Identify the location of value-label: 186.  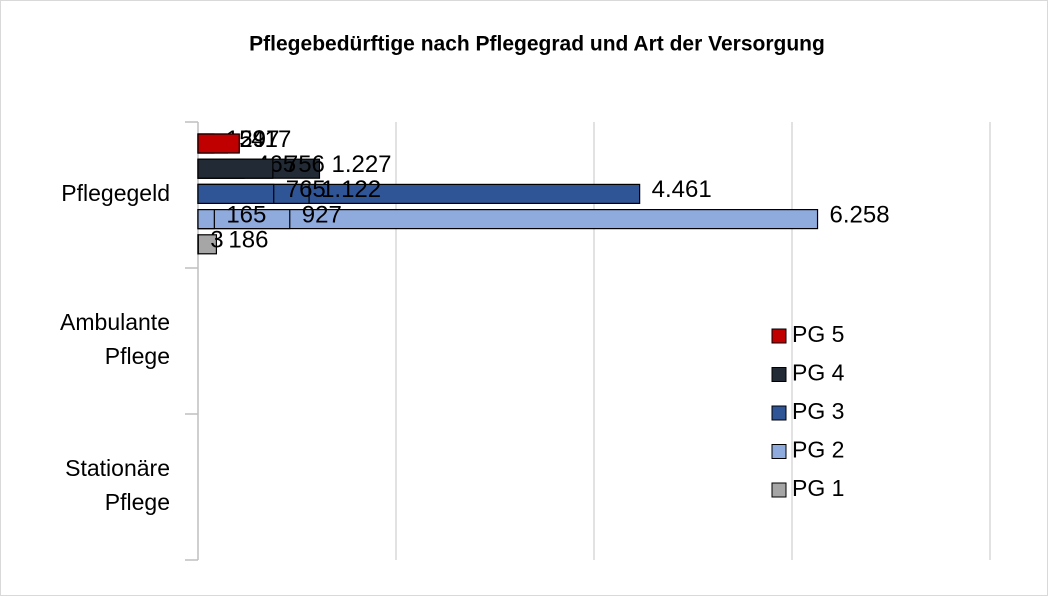
(248, 240).